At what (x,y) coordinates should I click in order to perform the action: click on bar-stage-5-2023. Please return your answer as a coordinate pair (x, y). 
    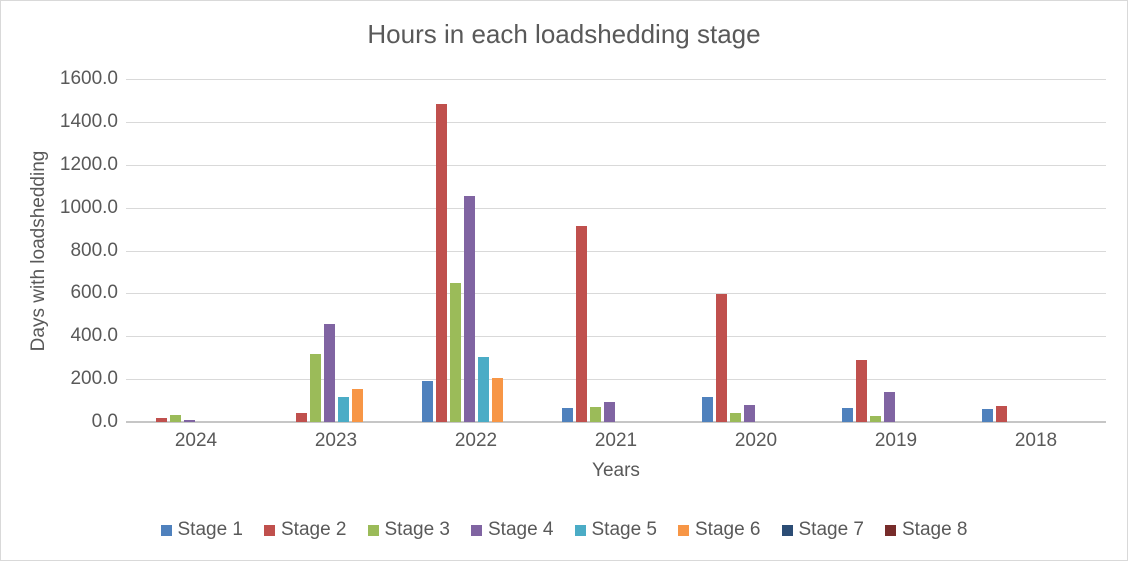
    Looking at the image, I should click on (343, 409).